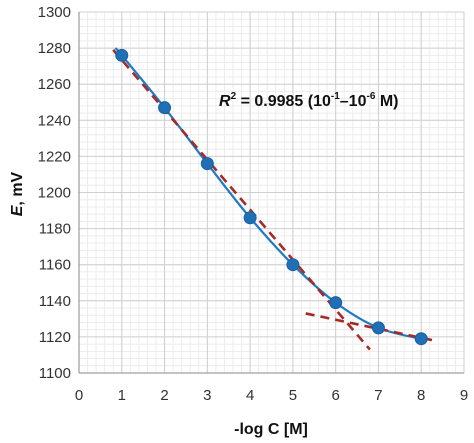 The width and height of the screenshot is (474, 443). What do you see at coordinates (464, 395) in the screenshot?
I see `x-tick-label: 9` at bounding box center [464, 395].